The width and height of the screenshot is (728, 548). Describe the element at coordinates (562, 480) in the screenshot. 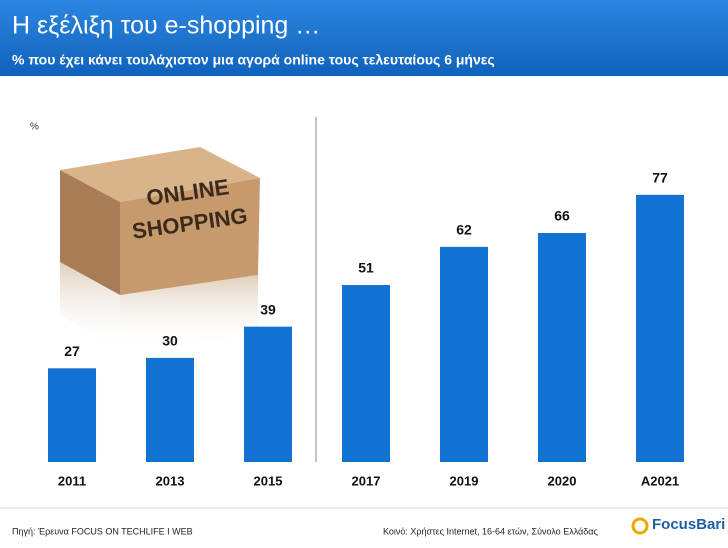

I see `x-tick-label: 2020` at that location.